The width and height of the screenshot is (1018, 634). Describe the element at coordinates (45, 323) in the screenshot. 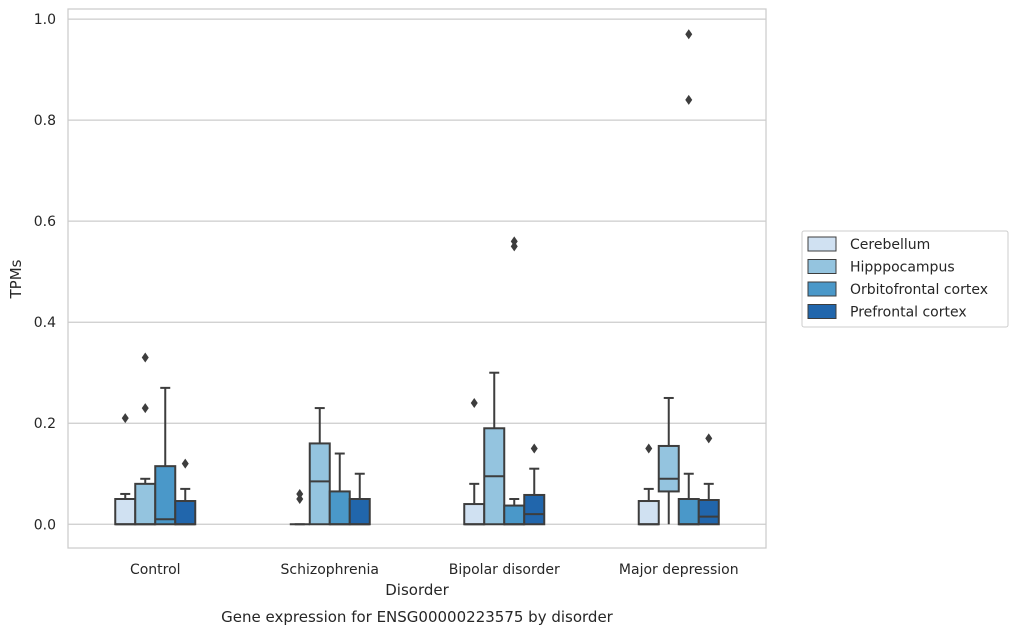

I see `y-tick-label: 0.4` at that location.